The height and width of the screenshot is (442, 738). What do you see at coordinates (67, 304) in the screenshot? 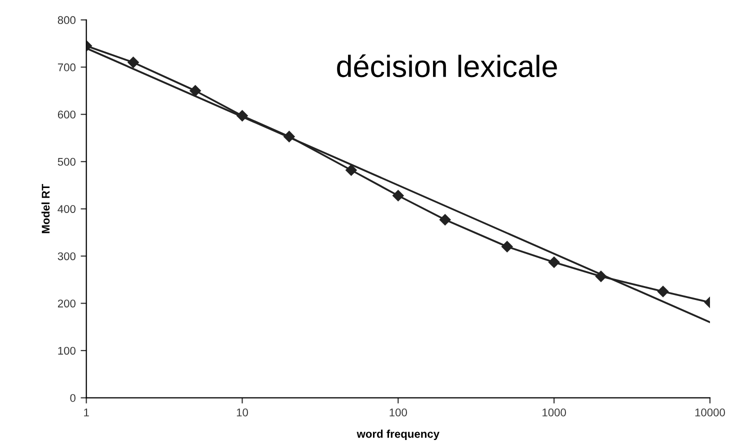
I see `y-tick-label: 200` at bounding box center [67, 304].